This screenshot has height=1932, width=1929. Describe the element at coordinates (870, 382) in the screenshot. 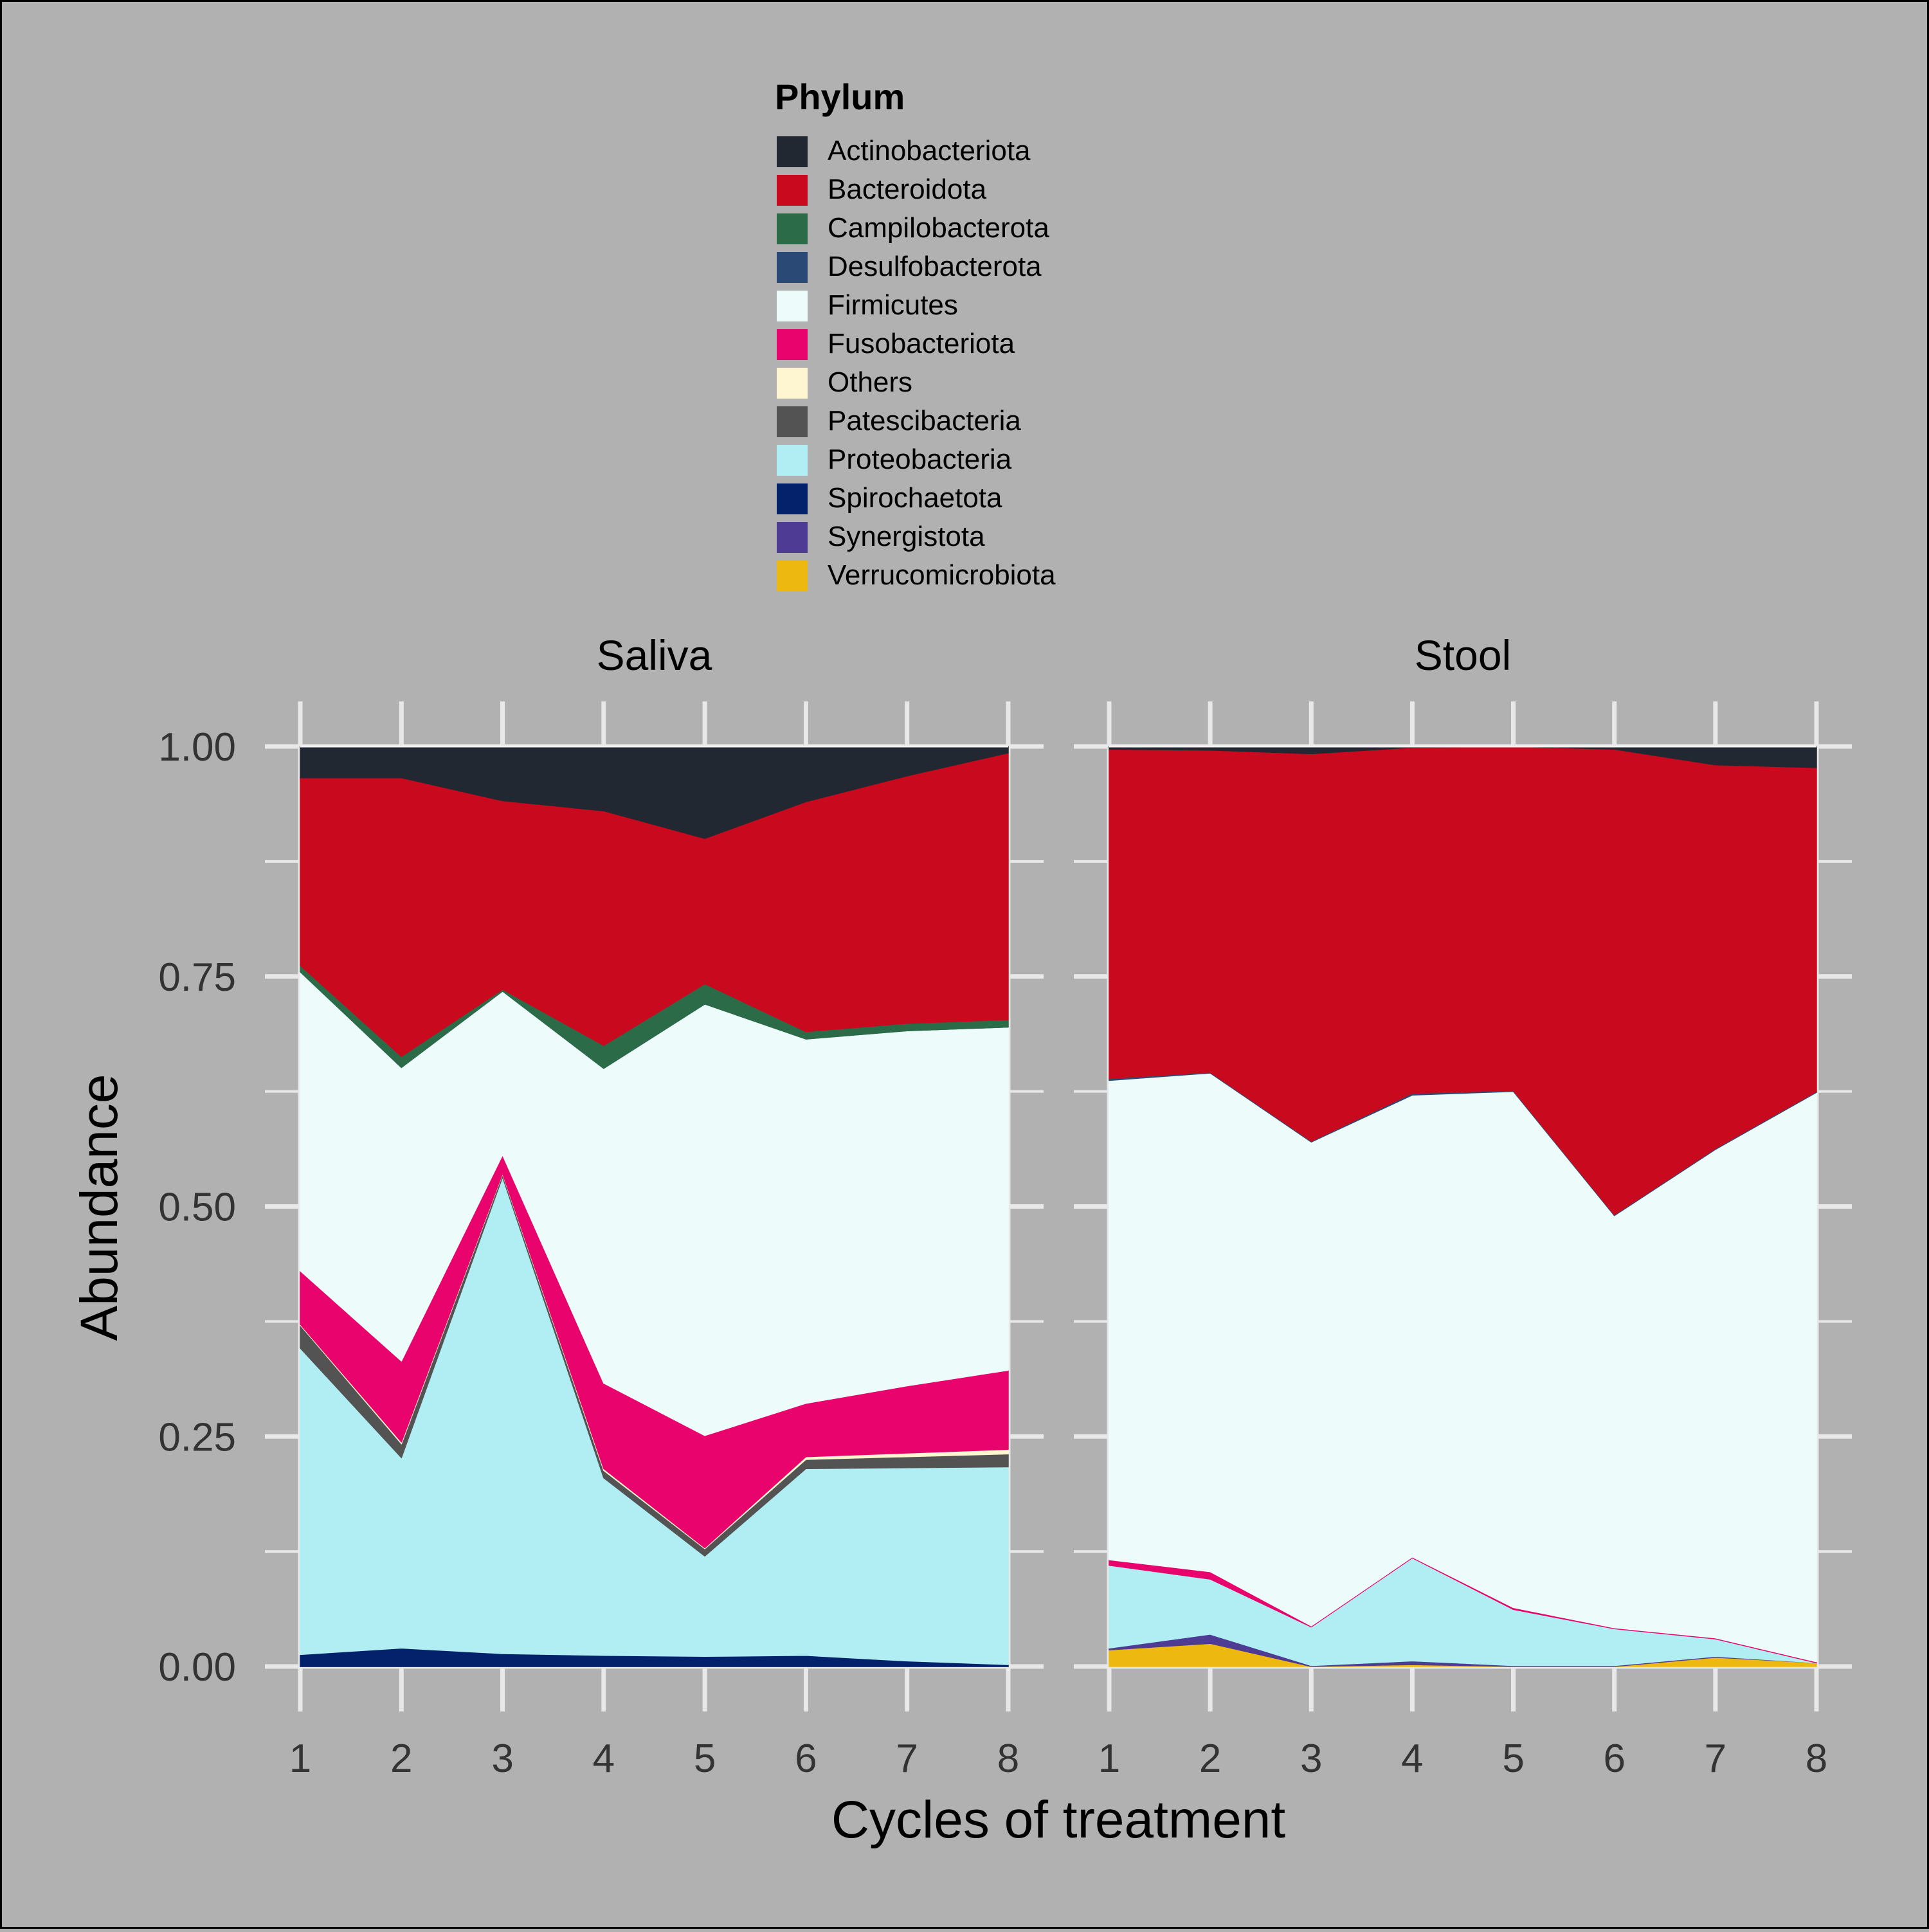

I see `legend-label: Others` at that location.